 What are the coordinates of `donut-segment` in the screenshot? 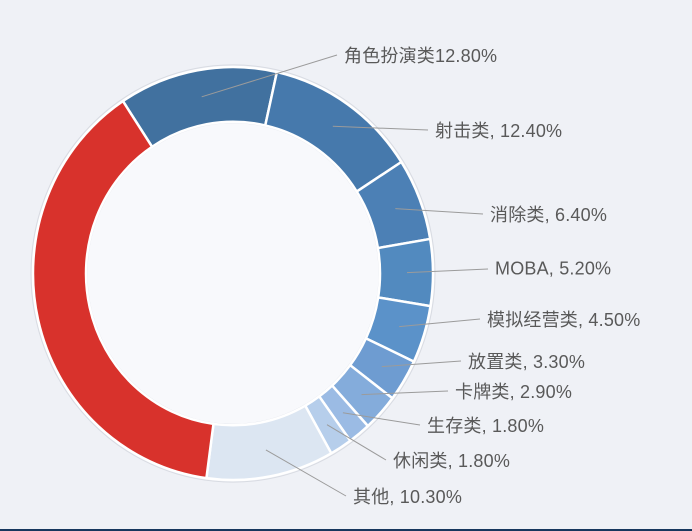 It's located at (405, 272).